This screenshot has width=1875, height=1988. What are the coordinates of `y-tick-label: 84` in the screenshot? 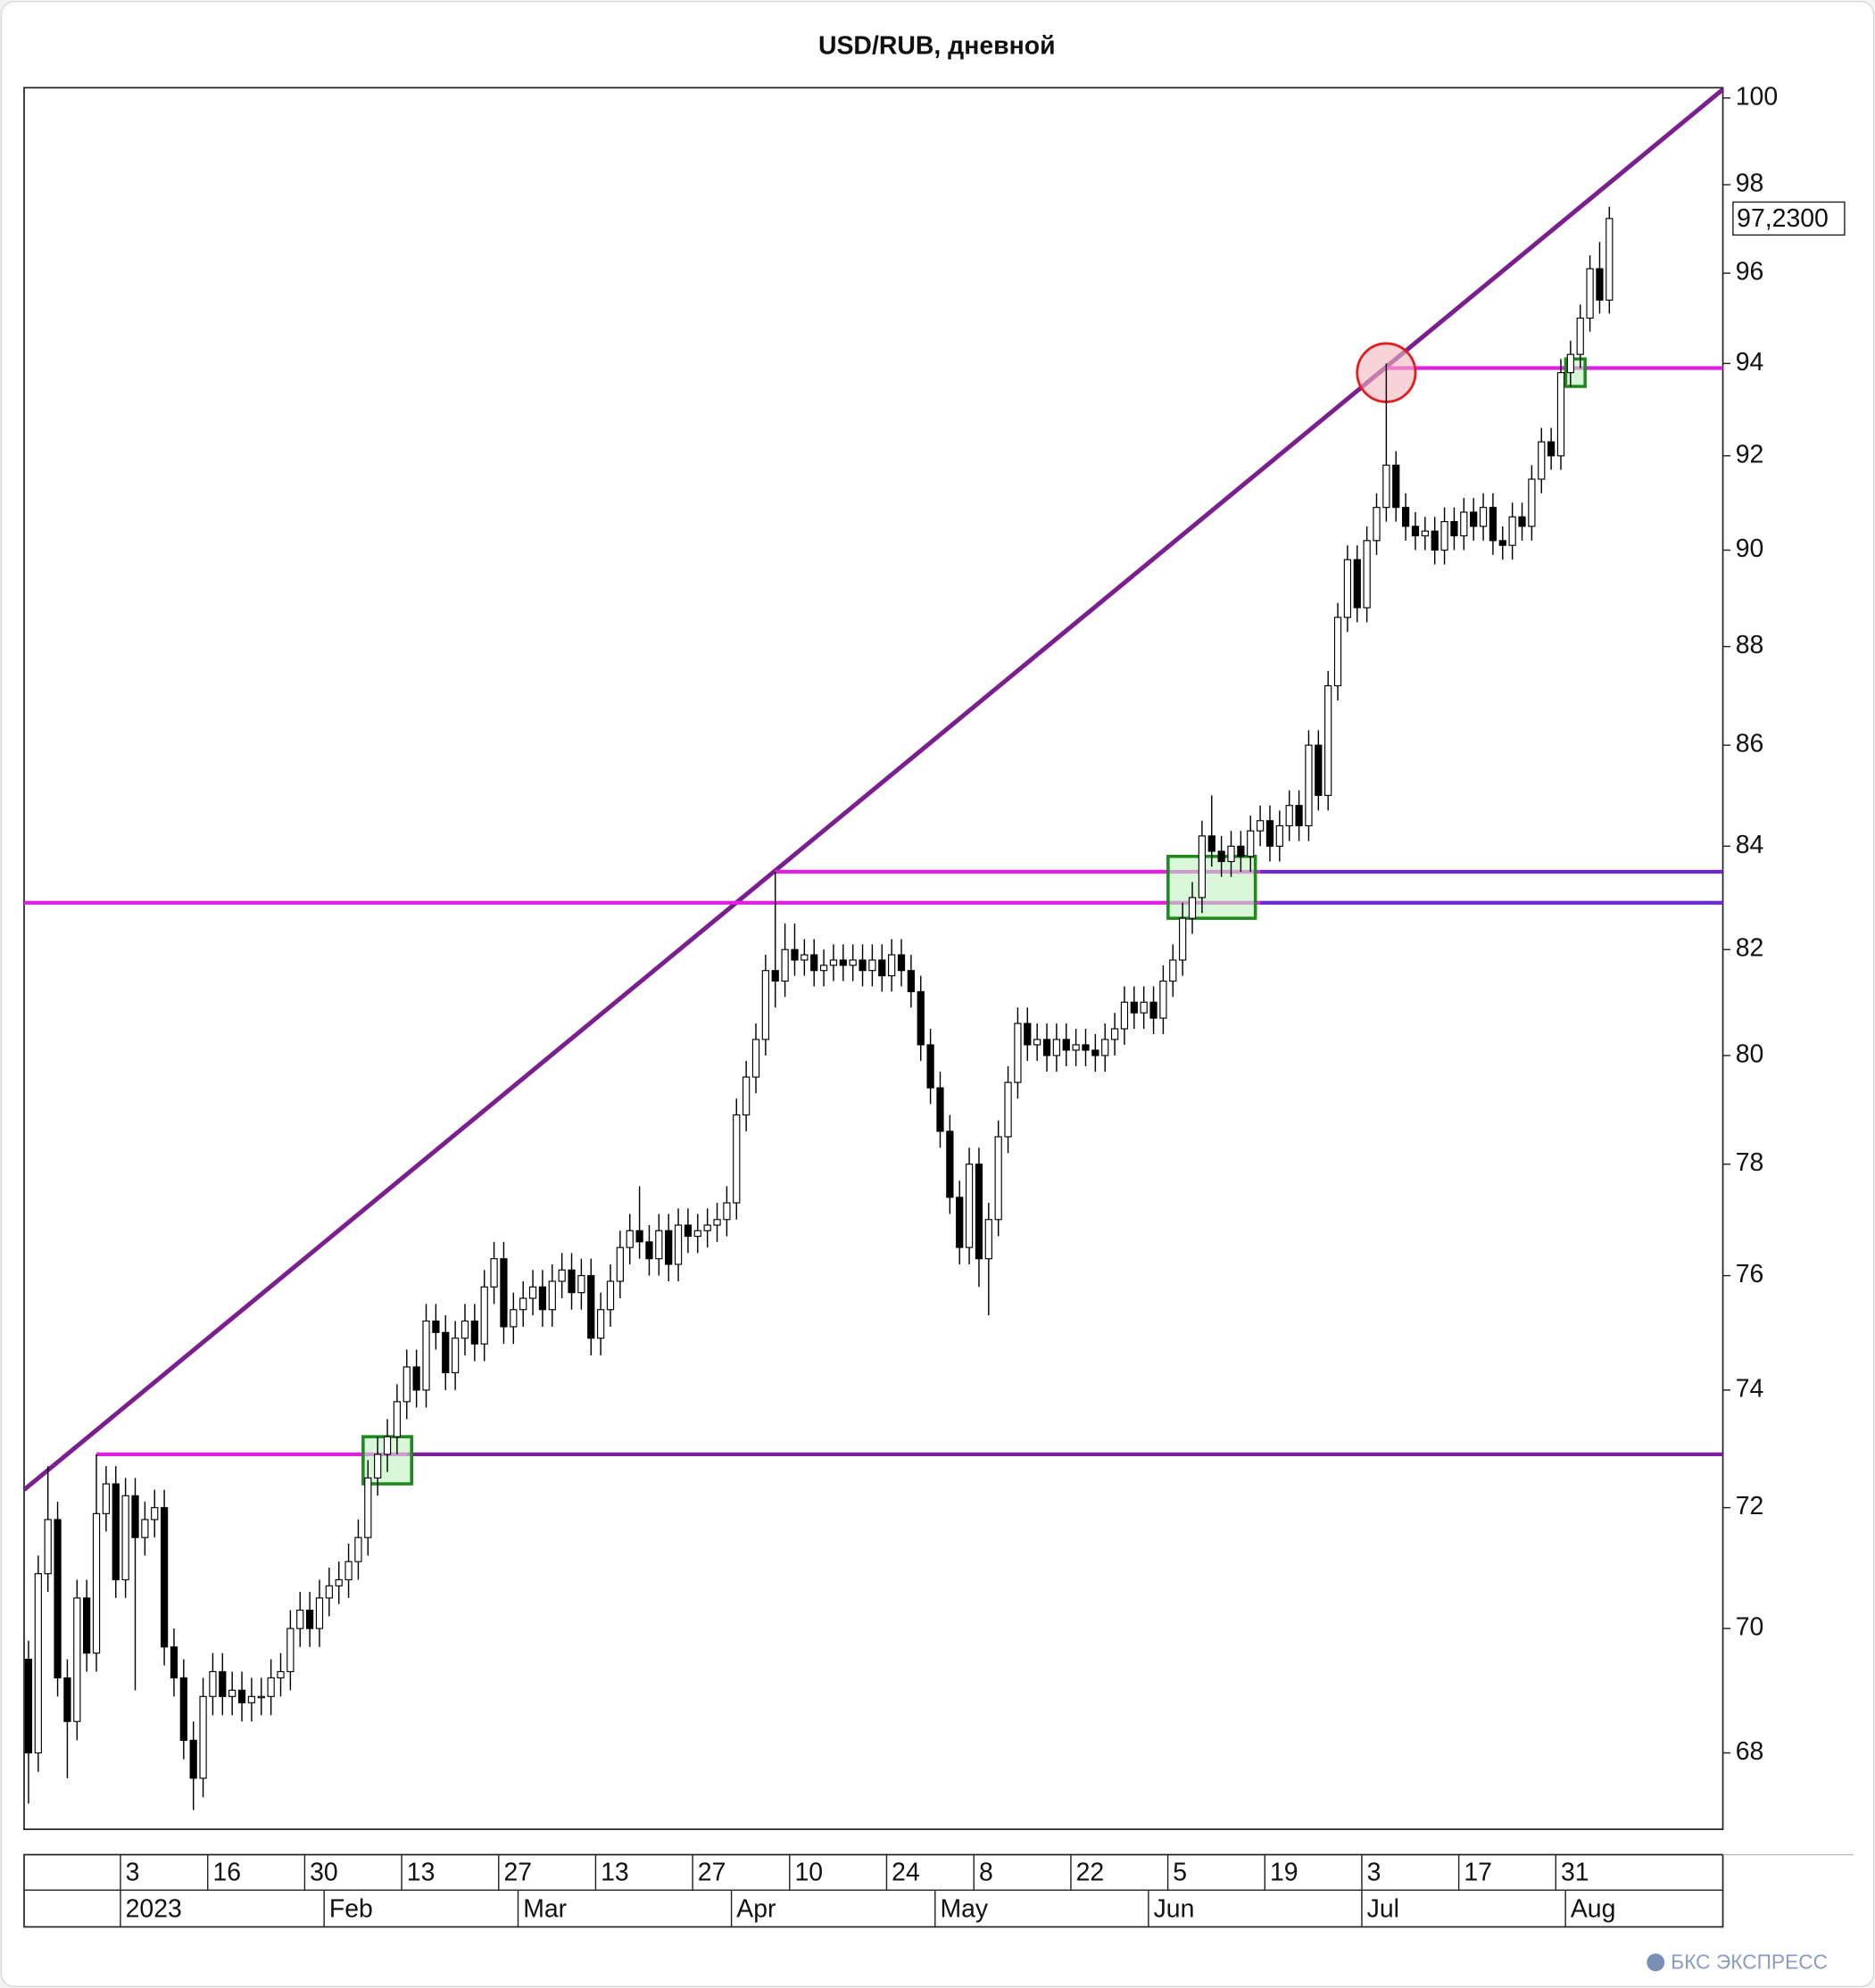 It's located at (1750, 845).